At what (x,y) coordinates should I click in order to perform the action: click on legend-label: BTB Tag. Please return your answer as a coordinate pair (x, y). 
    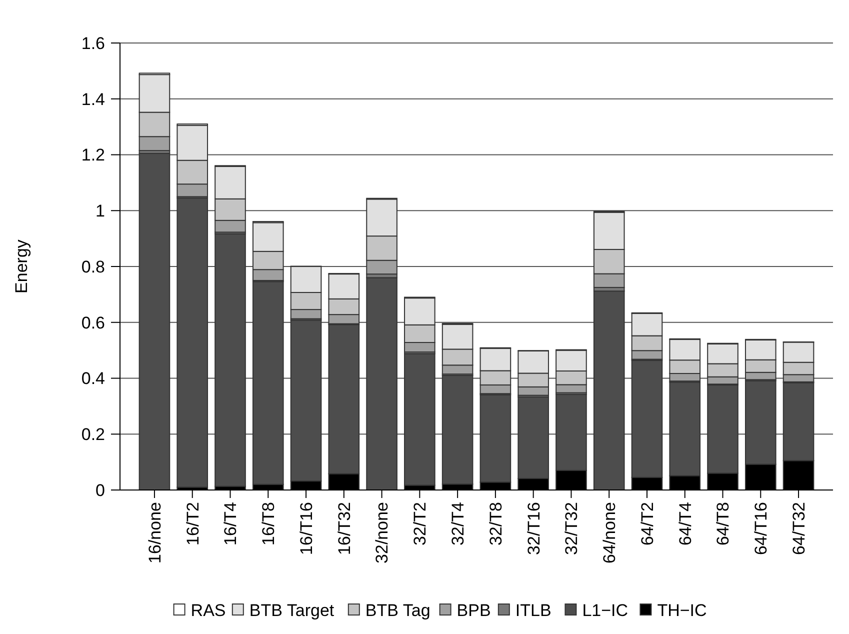
    Looking at the image, I should click on (397, 610).